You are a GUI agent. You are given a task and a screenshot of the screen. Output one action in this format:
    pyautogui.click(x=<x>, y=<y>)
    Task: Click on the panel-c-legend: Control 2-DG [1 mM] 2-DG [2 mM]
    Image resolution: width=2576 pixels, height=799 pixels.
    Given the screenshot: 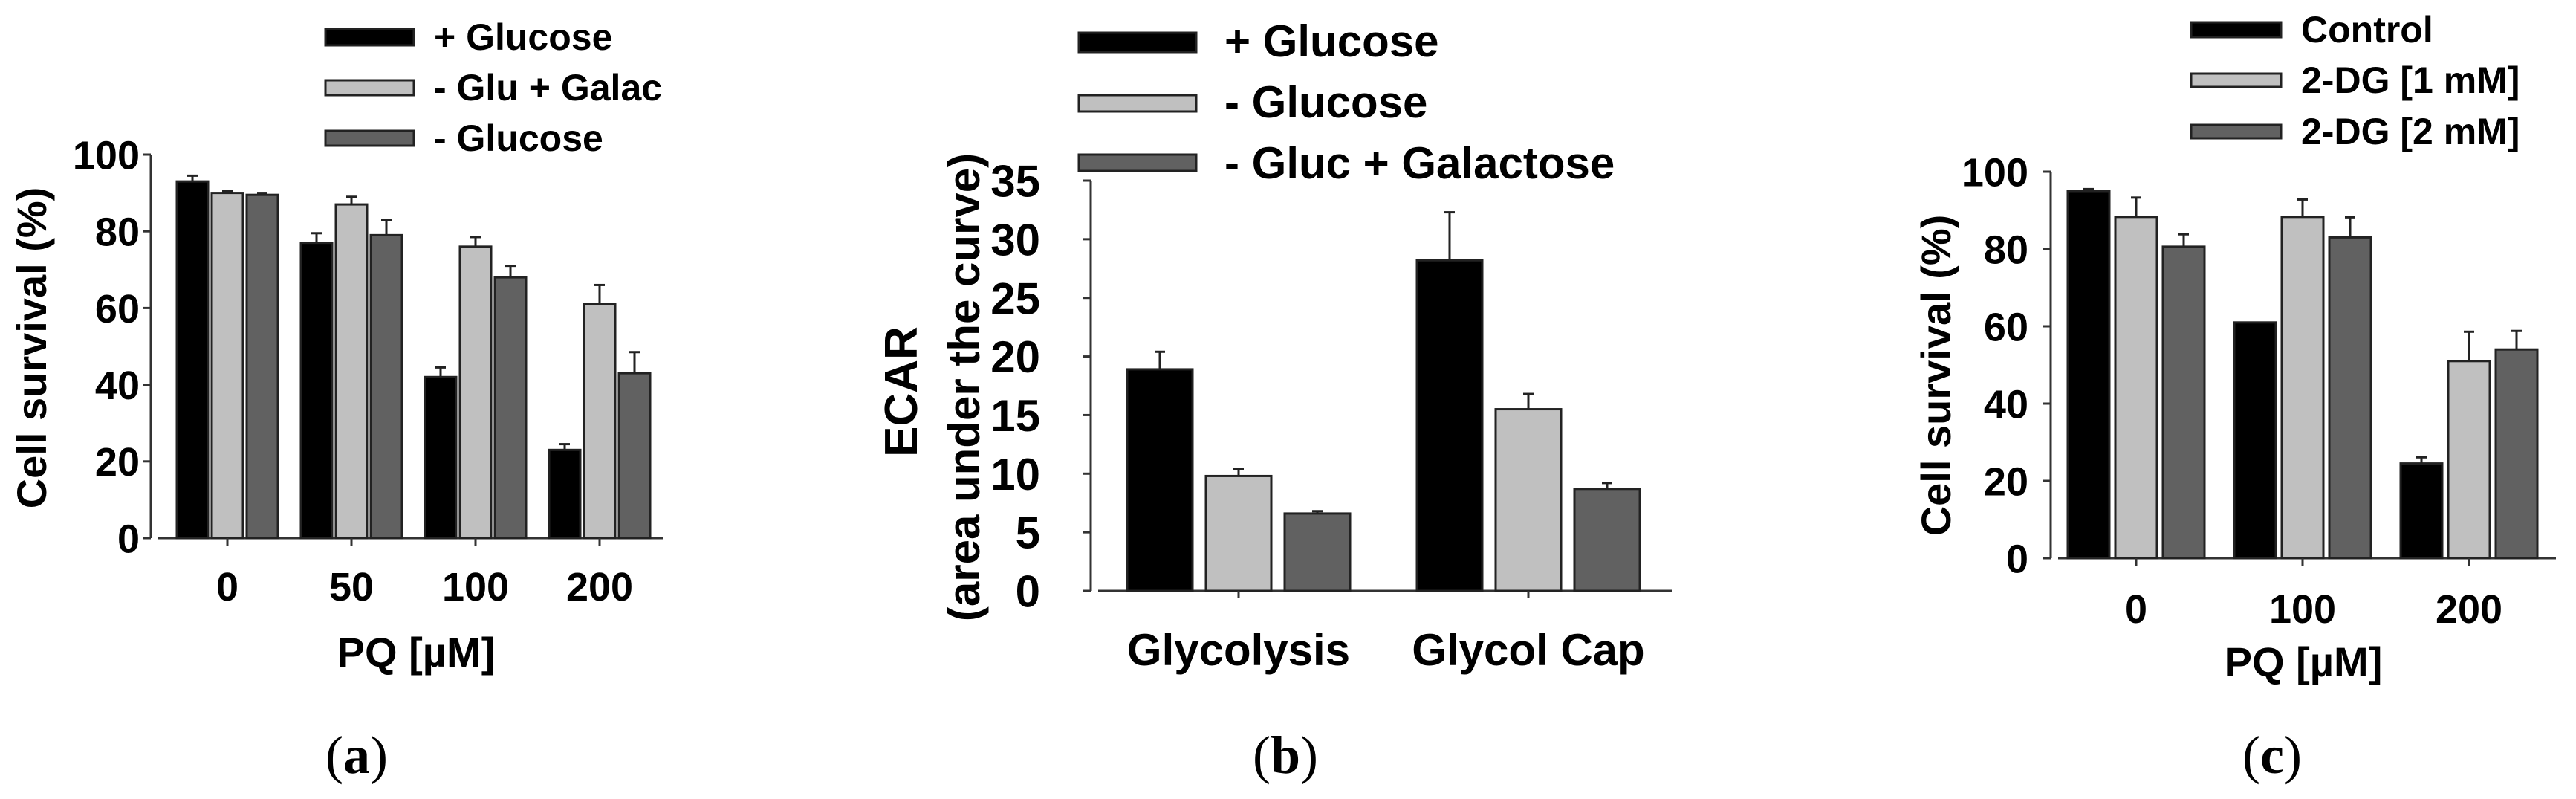 What is the action you would take?
    pyautogui.click(x=2355, y=80)
    